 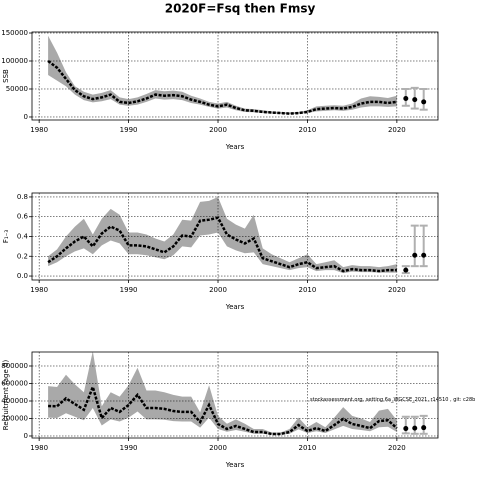 What do you see at coordinates (14, 33) in the screenshot?
I see `y-tick-label: 150000` at bounding box center [14, 33].